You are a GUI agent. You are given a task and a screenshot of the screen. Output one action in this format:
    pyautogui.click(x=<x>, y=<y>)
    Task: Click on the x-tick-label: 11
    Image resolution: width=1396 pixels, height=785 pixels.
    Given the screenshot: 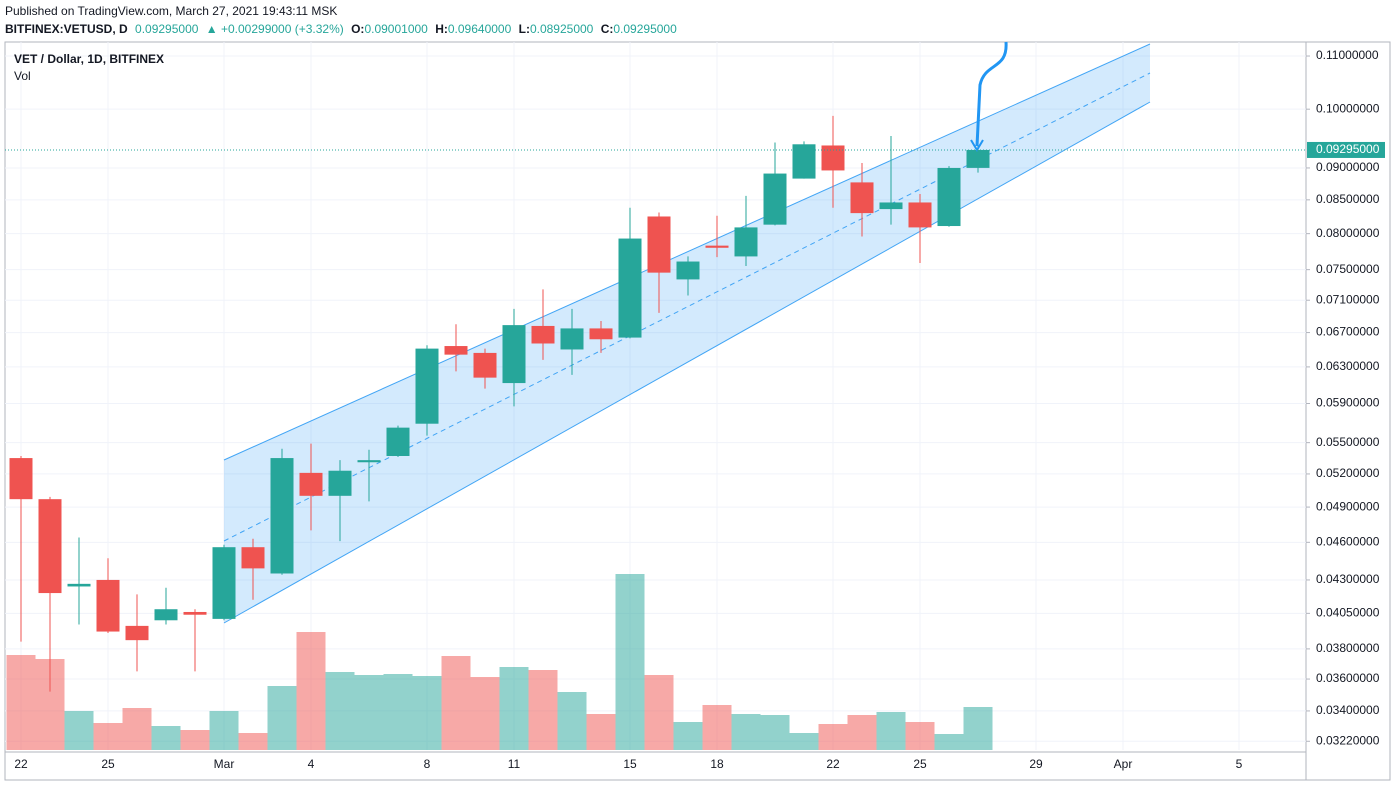 What is the action you would take?
    pyautogui.click(x=514, y=764)
    